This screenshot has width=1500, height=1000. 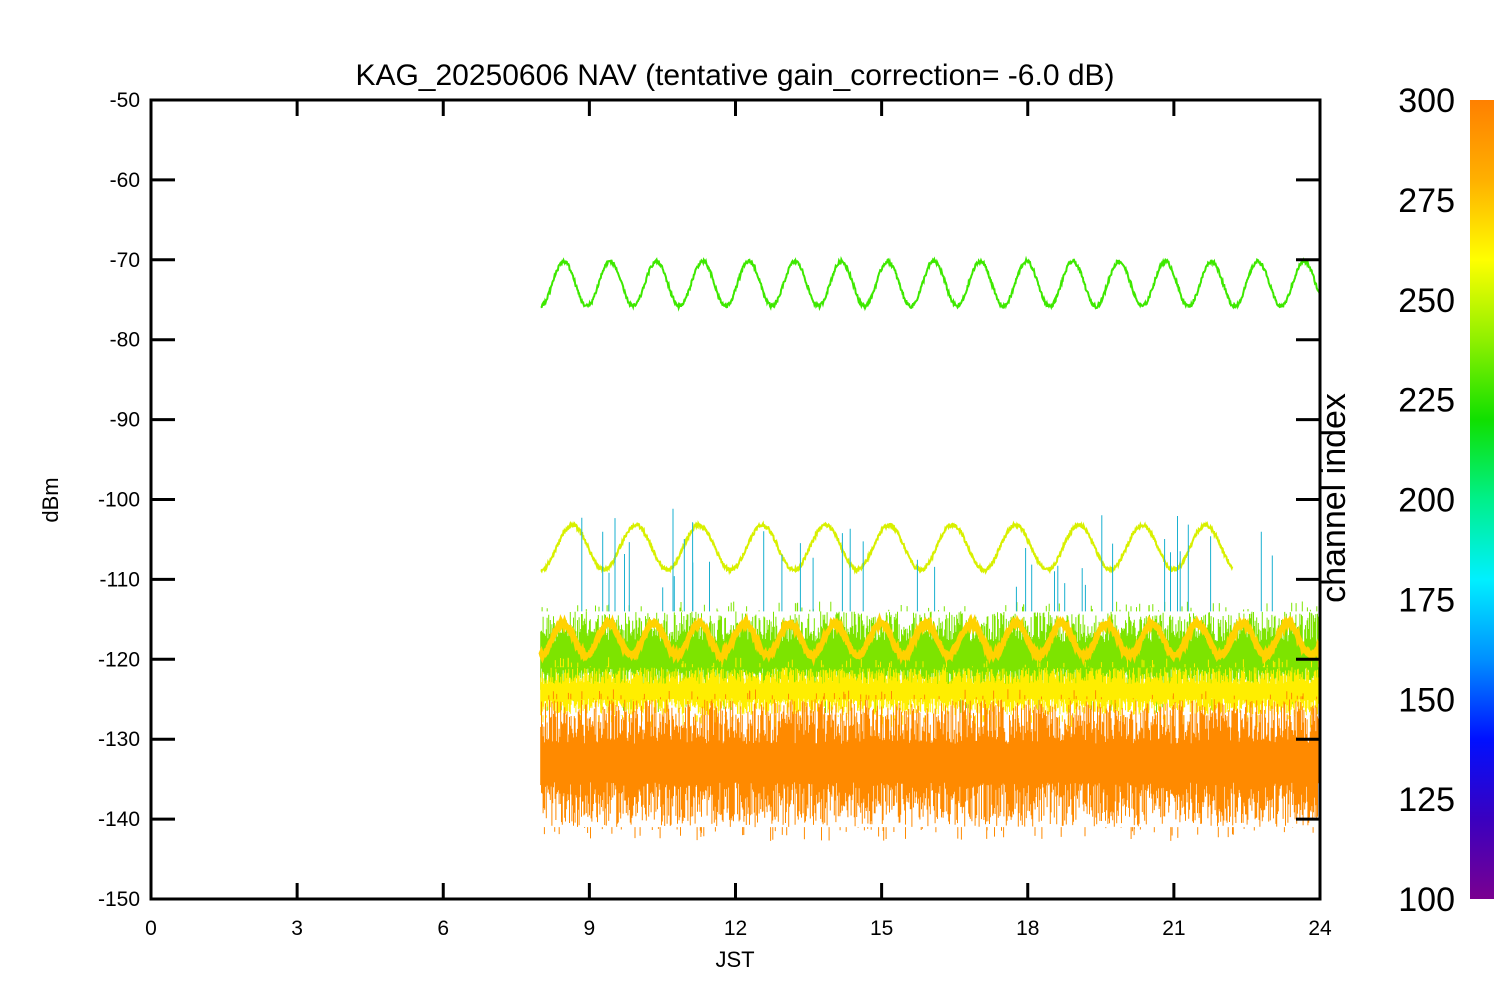 I want to click on y-tick-label: -150, so click(x=119, y=899).